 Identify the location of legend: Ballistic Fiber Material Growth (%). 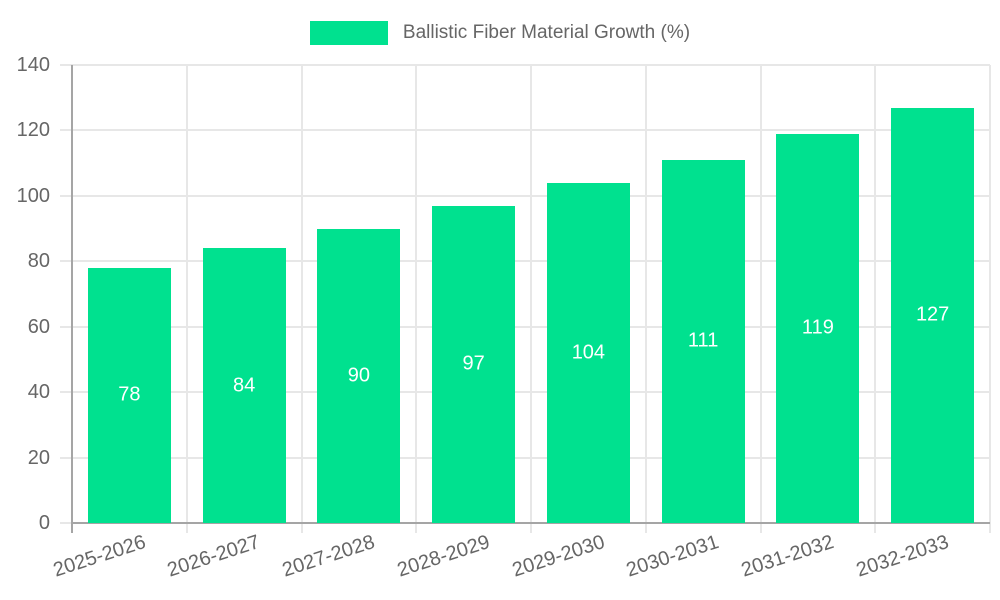
(500, 33).